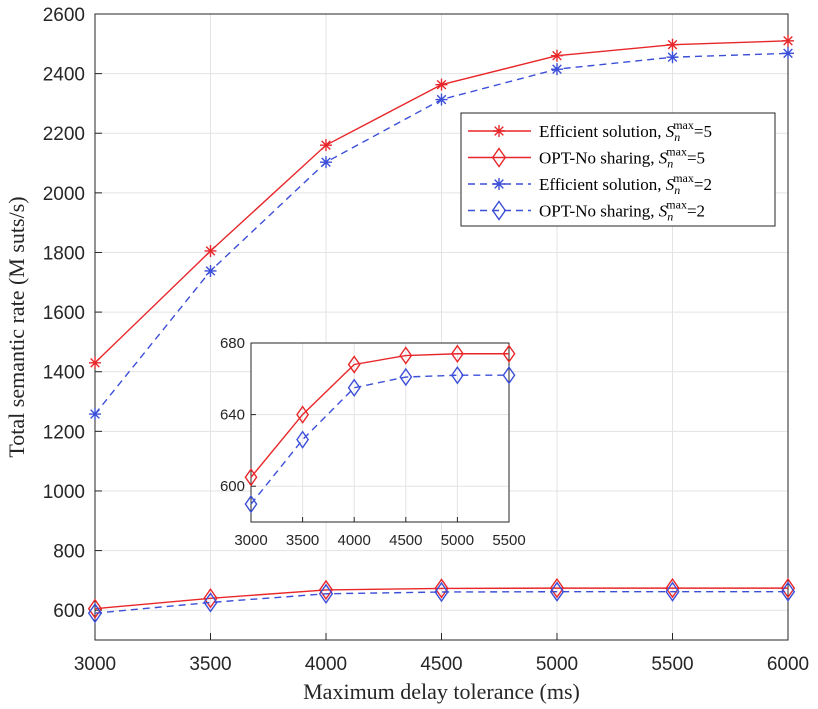 The height and width of the screenshot is (709, 818). I want to click on legend-item: Efficient solution, Snmax=2, so click(590, 184).